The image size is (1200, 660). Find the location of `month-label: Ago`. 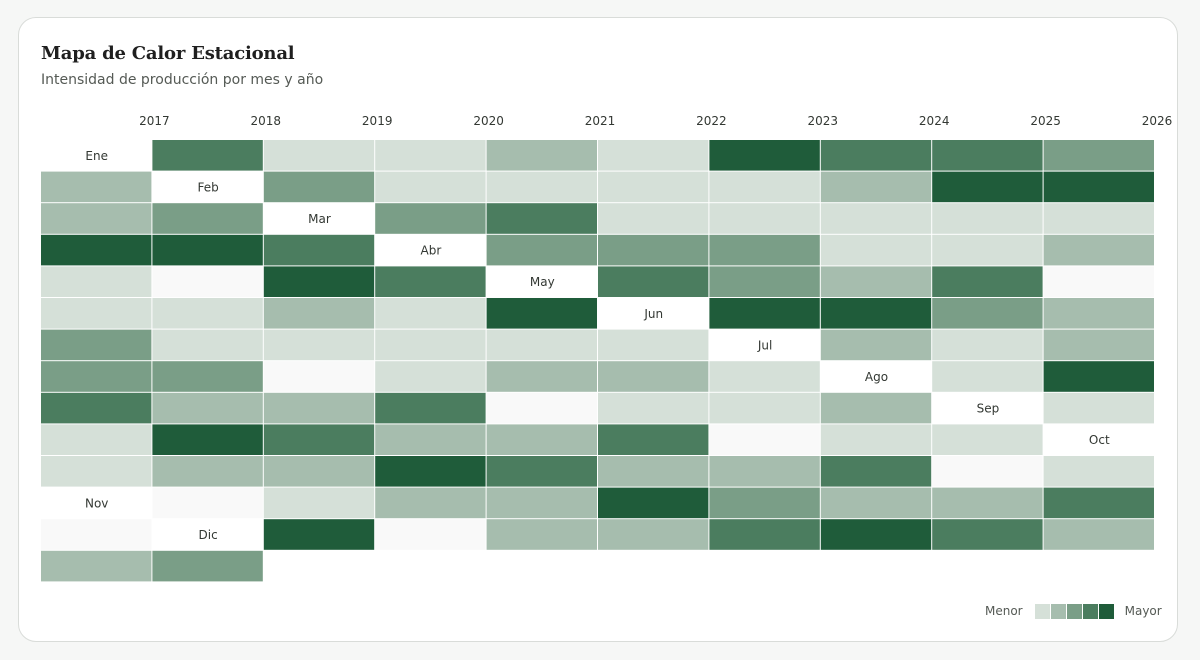

month-label: Ago is located at coordinates (876, 377).